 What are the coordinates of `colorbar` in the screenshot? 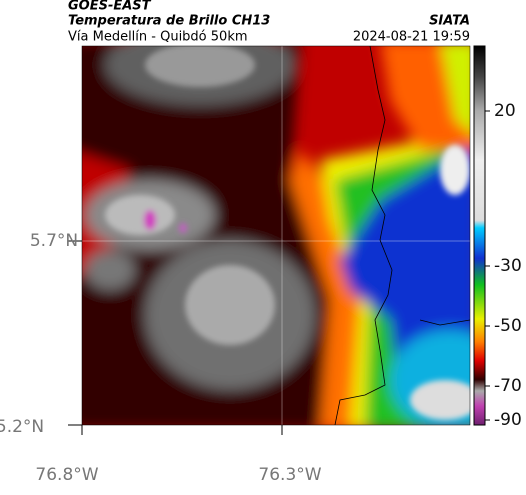 It's located at (479, 235).